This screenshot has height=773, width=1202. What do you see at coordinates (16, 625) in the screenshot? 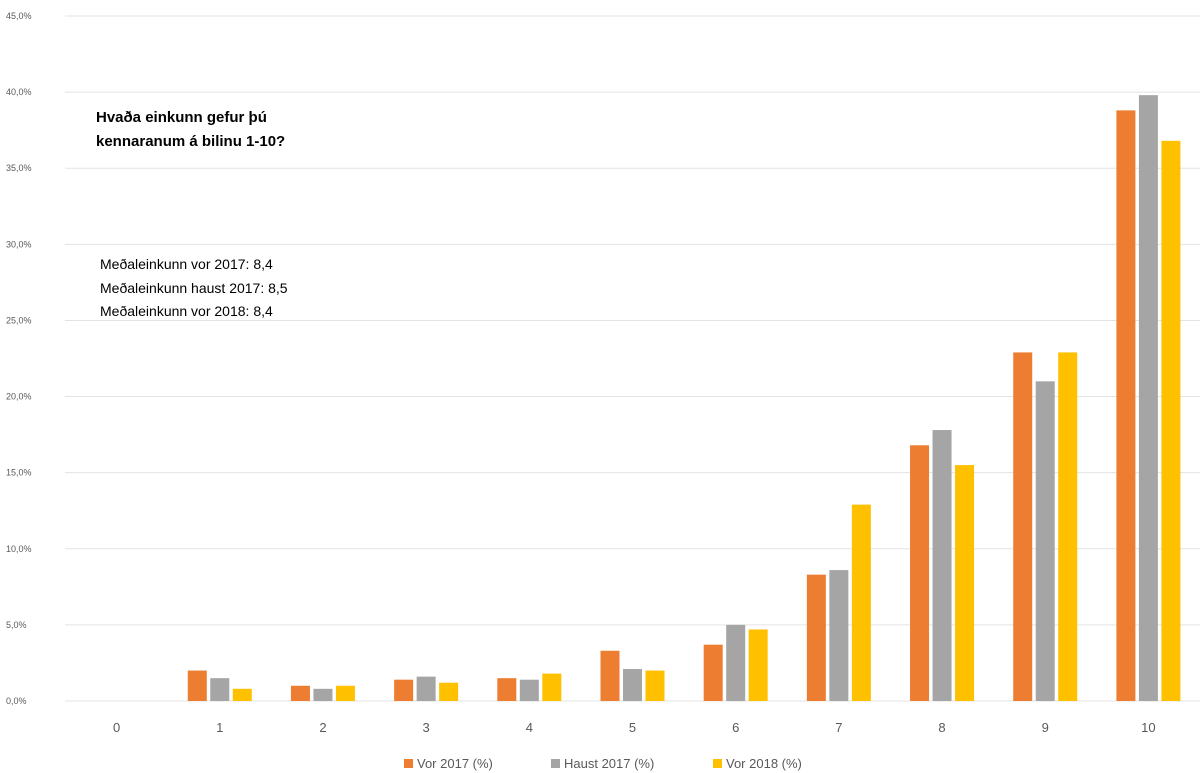
I see `y-tick-label: 5,0%` at bounding box center [16, 625].